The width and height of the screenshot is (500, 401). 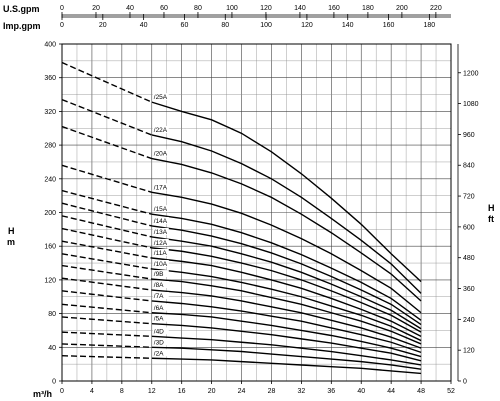 I want to click on curve-label: /12A, so click(x=161, y=243).